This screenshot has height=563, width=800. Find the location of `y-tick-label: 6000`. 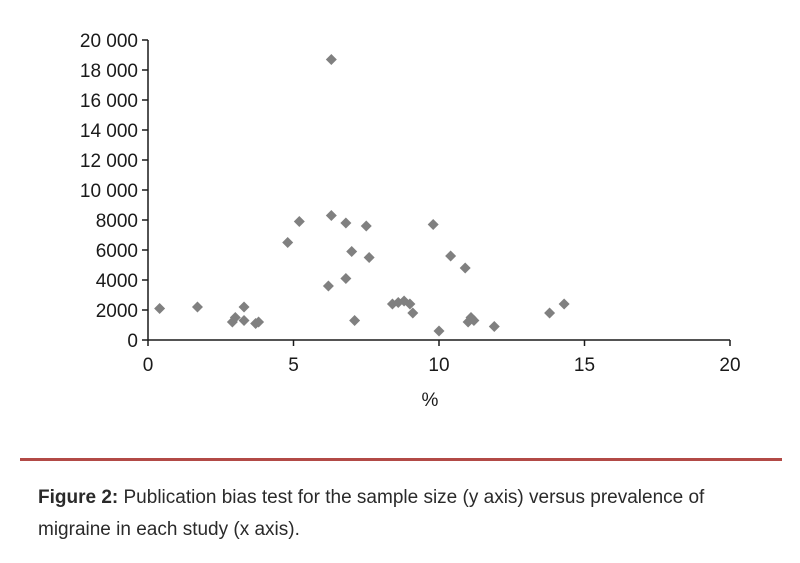

y-tick-label: 6000 is located at coordinates (117, 251).